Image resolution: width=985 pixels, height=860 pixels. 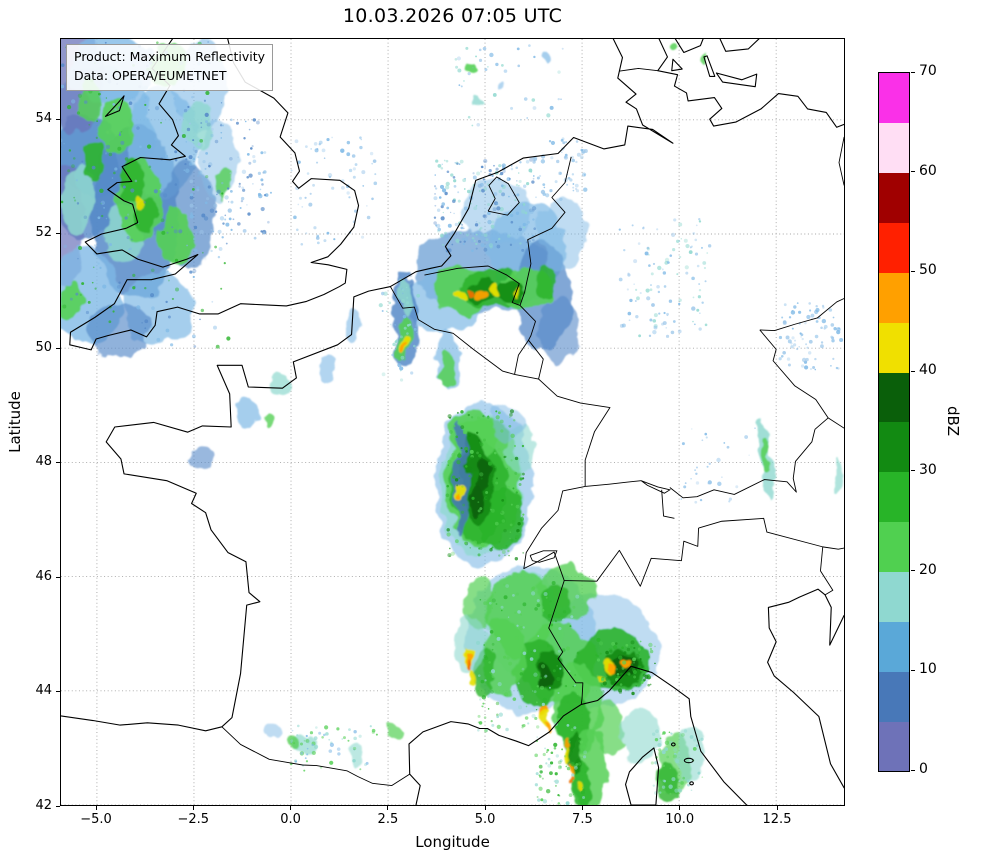 I want to click on colorbar, so click(x=894, y=422).